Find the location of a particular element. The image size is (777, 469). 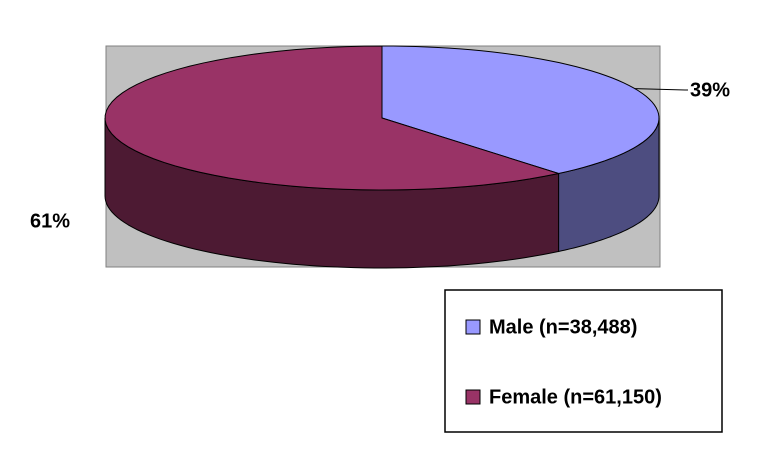

data-label: 39% is located at coordinates (710, 90).